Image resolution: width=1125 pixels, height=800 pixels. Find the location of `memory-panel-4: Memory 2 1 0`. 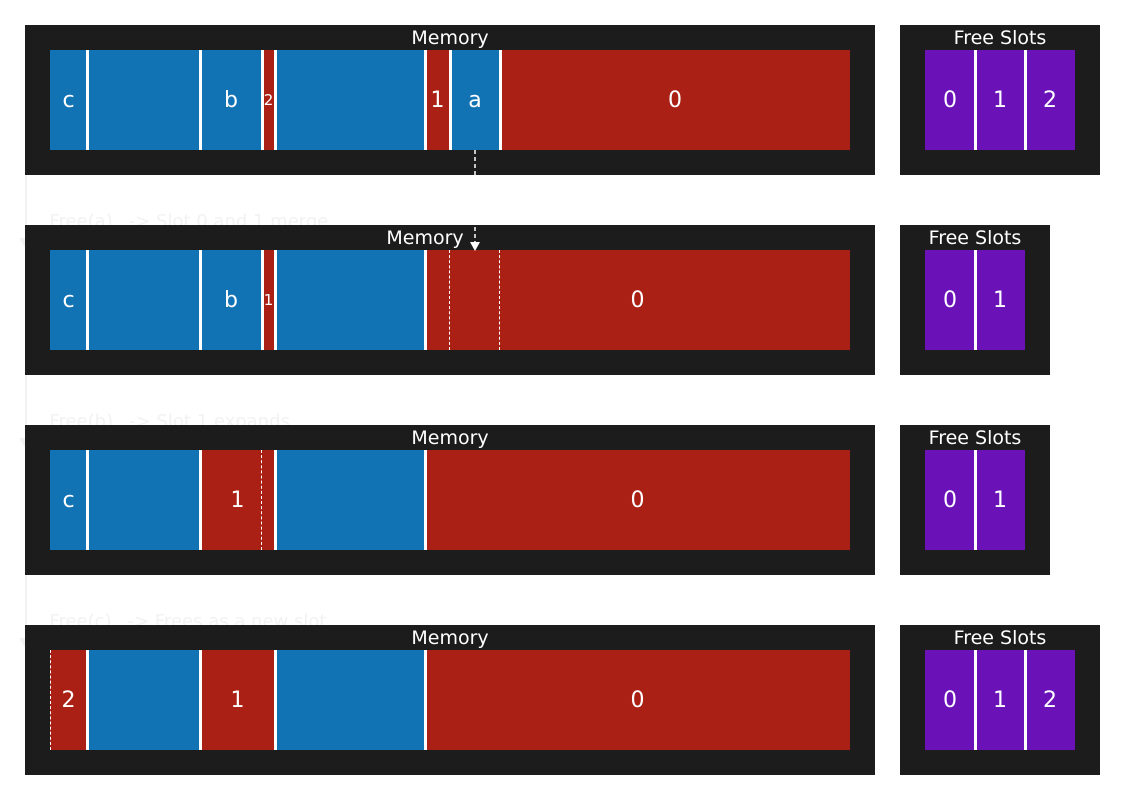

memory-panel-4: Memory 2 1 0 is located at coordinates (450, 700).